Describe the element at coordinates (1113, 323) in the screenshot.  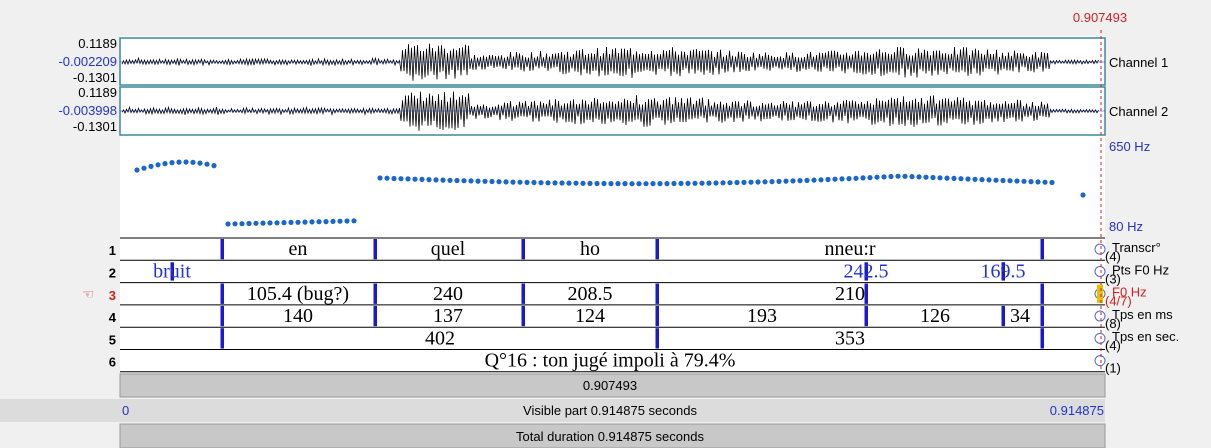
I see `tier-count: (8)` at that location.